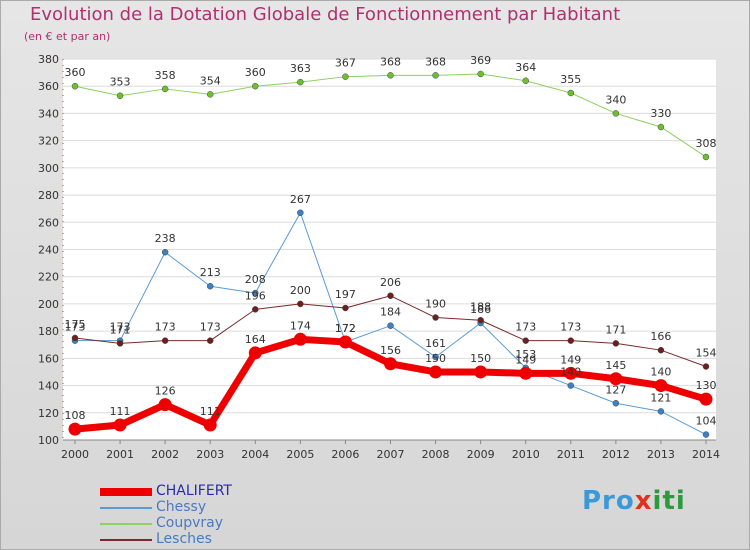 The width and height of the screenshot is (750, 550). What do you see at coordinates (300, 68) in the screenshot?
I see `data-label-coupvray: 363` at bounding box center [300, 68].